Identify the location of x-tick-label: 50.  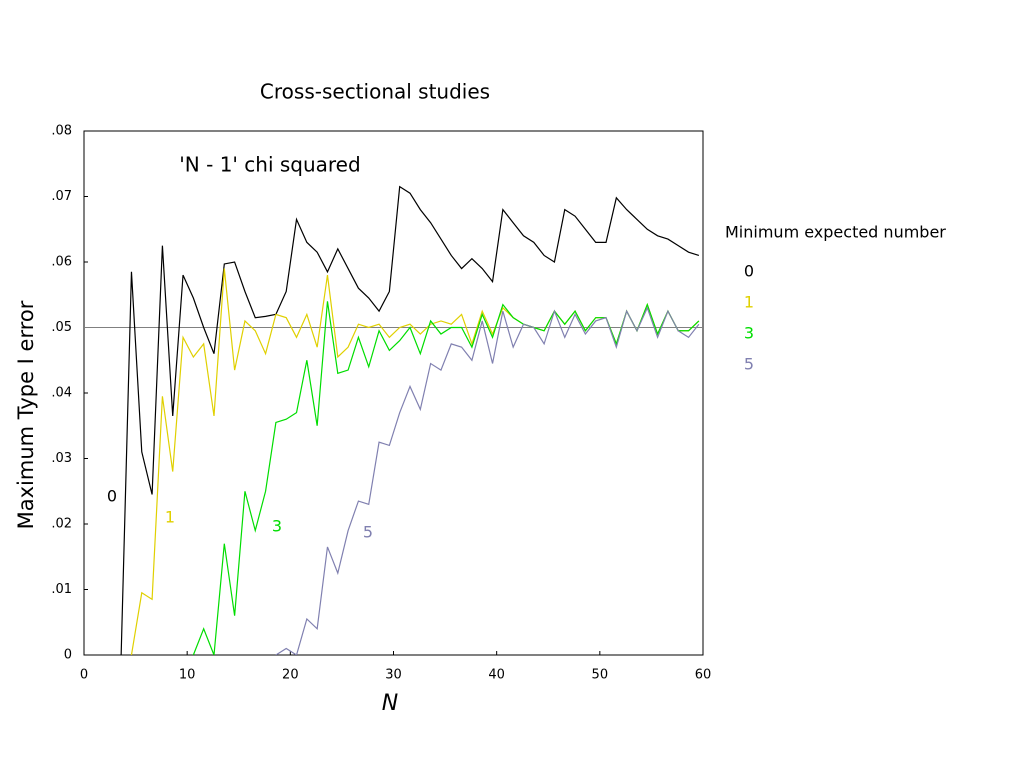
(600, 675).